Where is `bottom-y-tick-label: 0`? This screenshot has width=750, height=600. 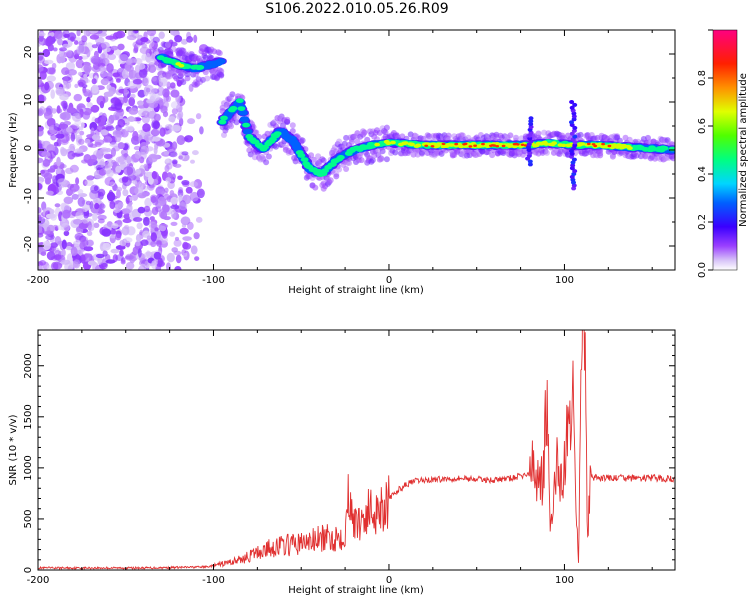
bottom-y-tick-label: 0 is located at coordinates (28, 570).